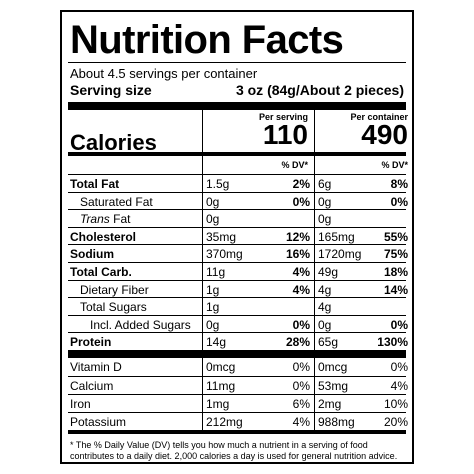  I want to click on nutrient-name: Trans Fat, so click(105, 219).